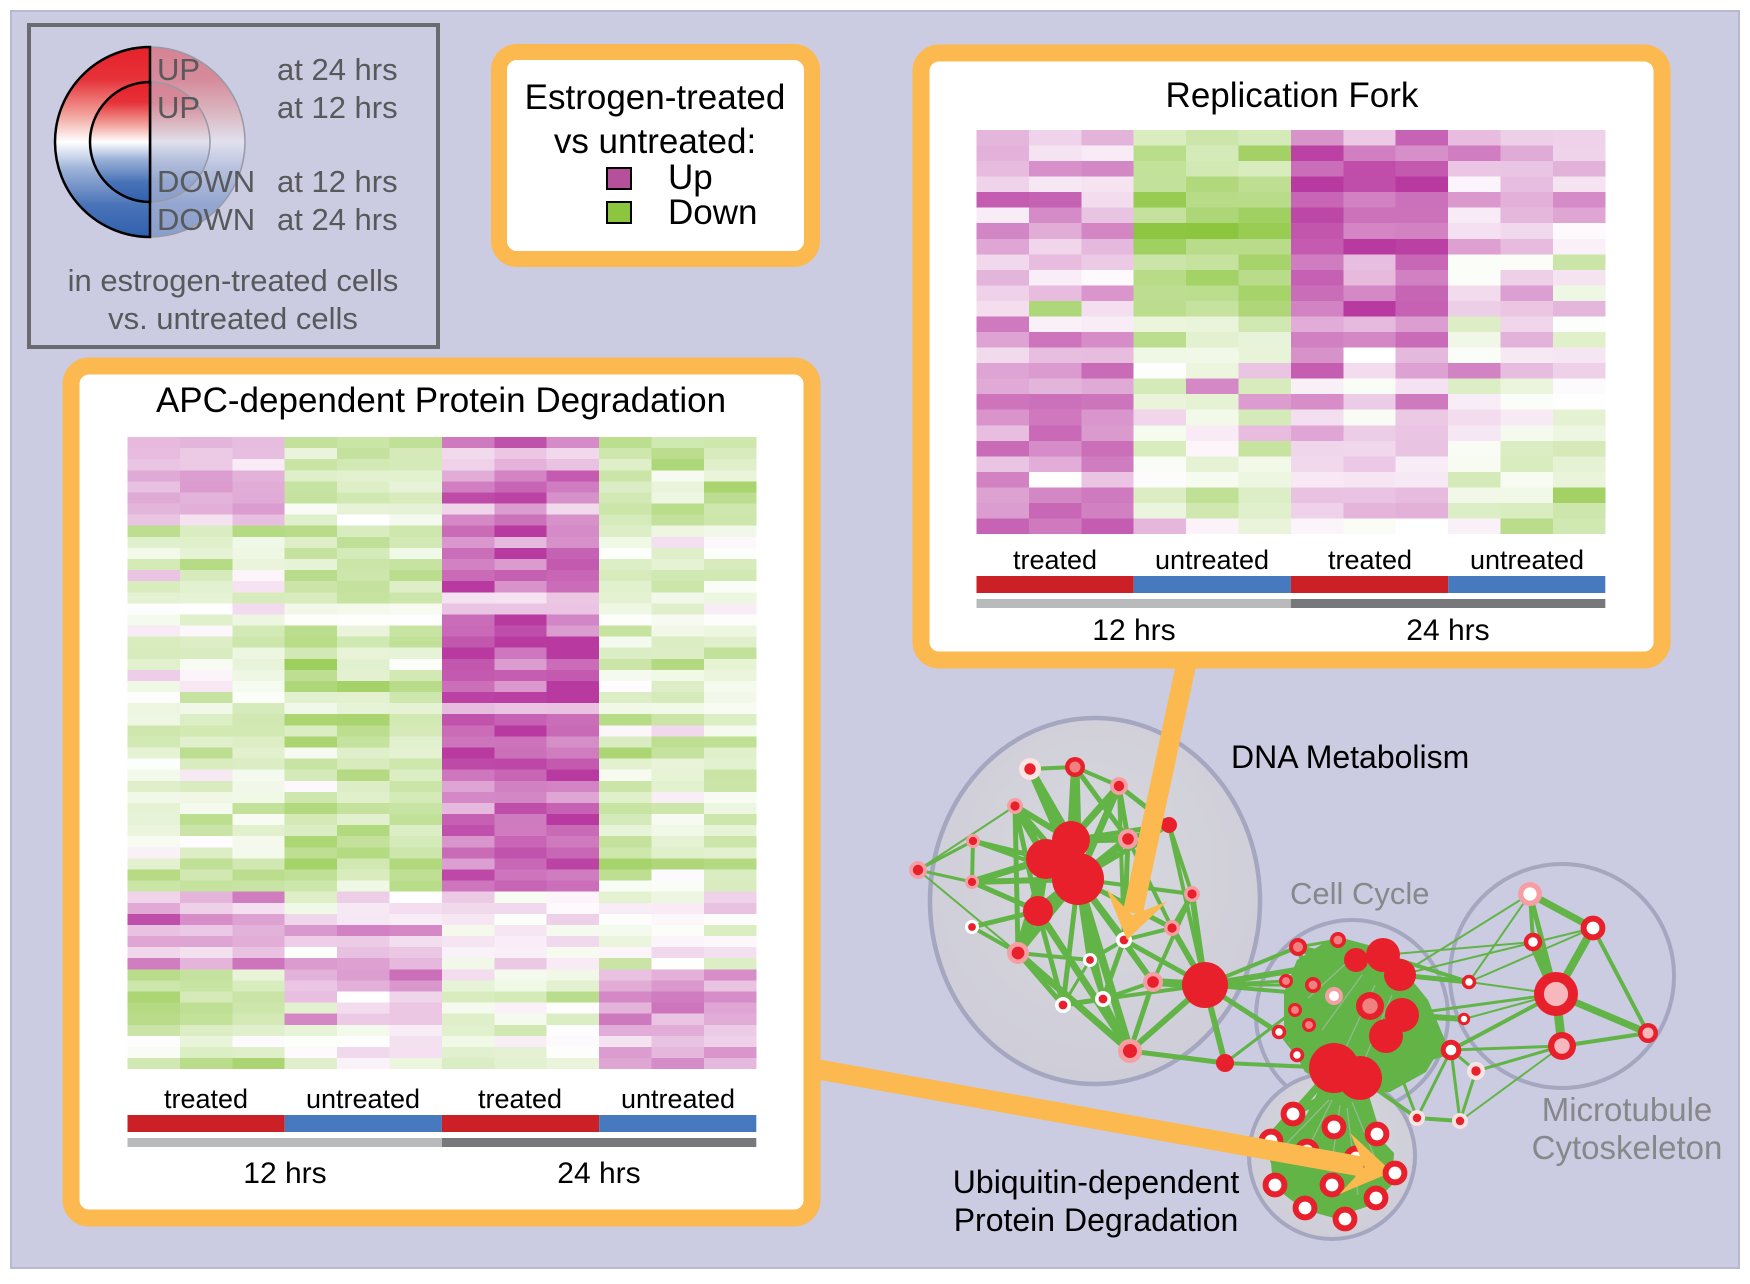 Image resolution: width=1750 pixels, height=1284 pixels. Describe the element at coordinates (655, 97) in the screenshot. I see `svg-text: Estrogen-treated` at that location.